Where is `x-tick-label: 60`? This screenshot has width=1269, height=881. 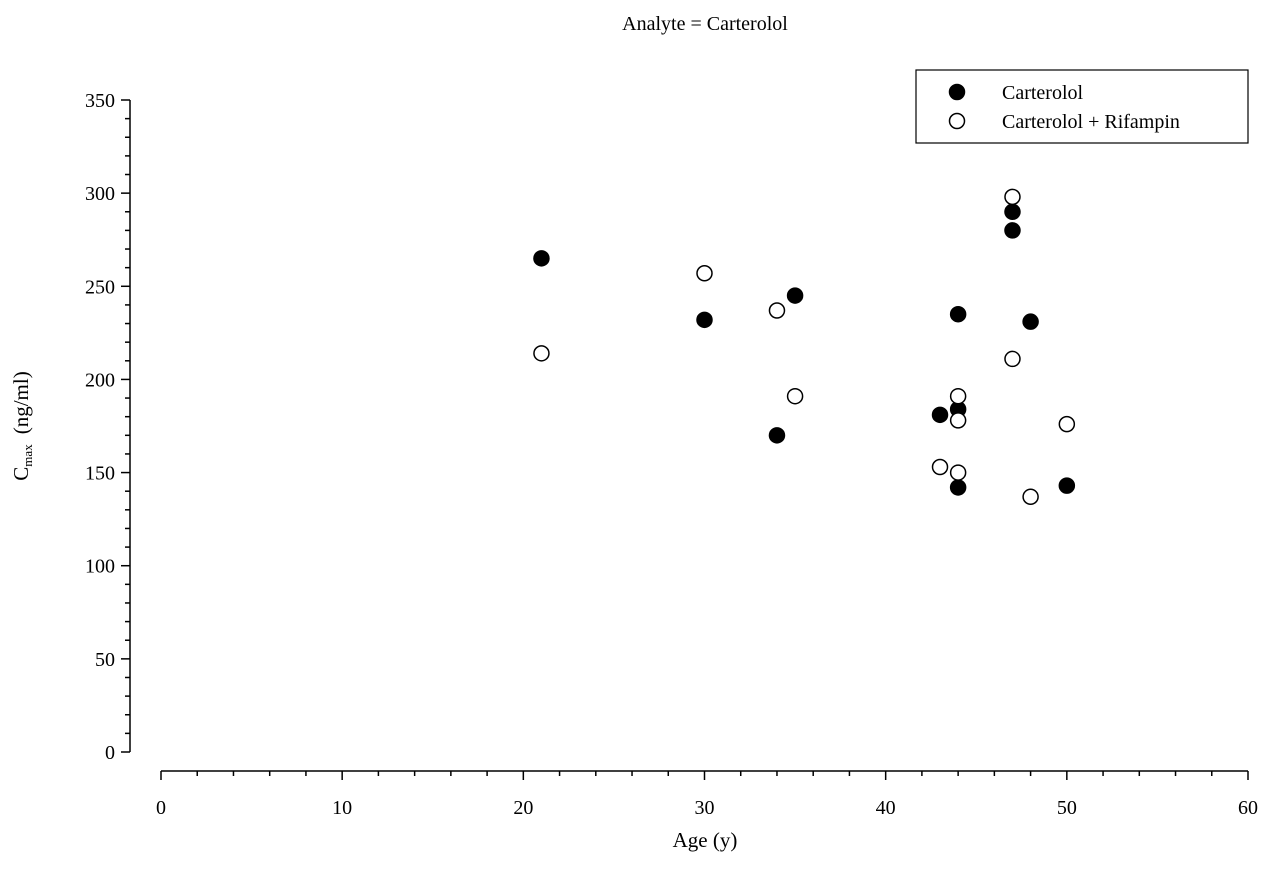
x-tick-label: 60 is located at coordinates (1248, 808).